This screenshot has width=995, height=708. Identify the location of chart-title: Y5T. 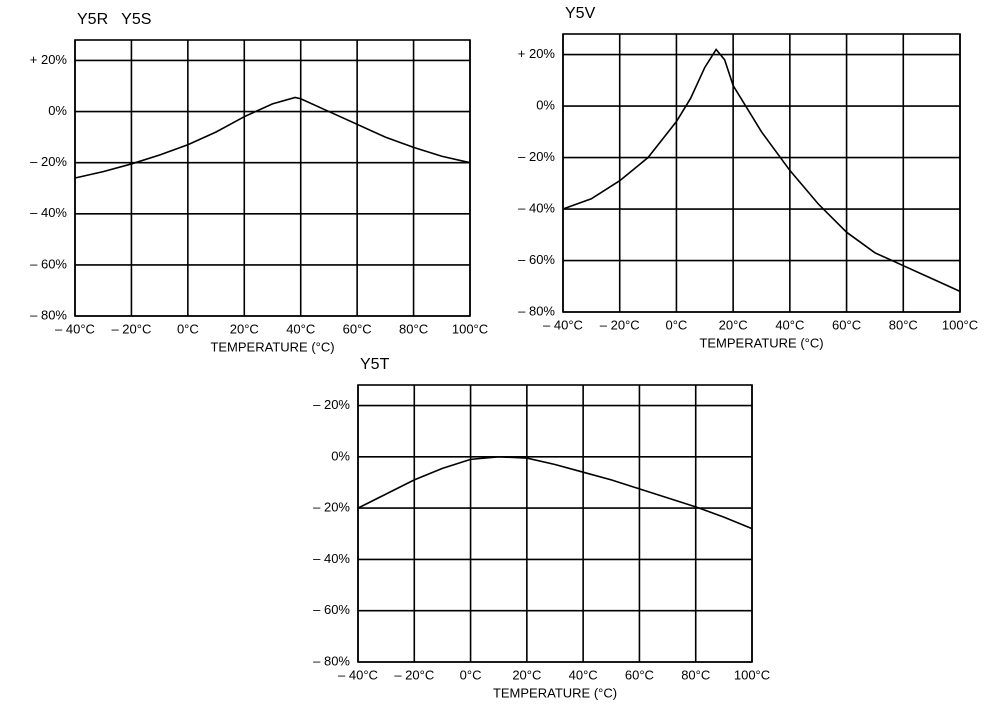
(375, 364).